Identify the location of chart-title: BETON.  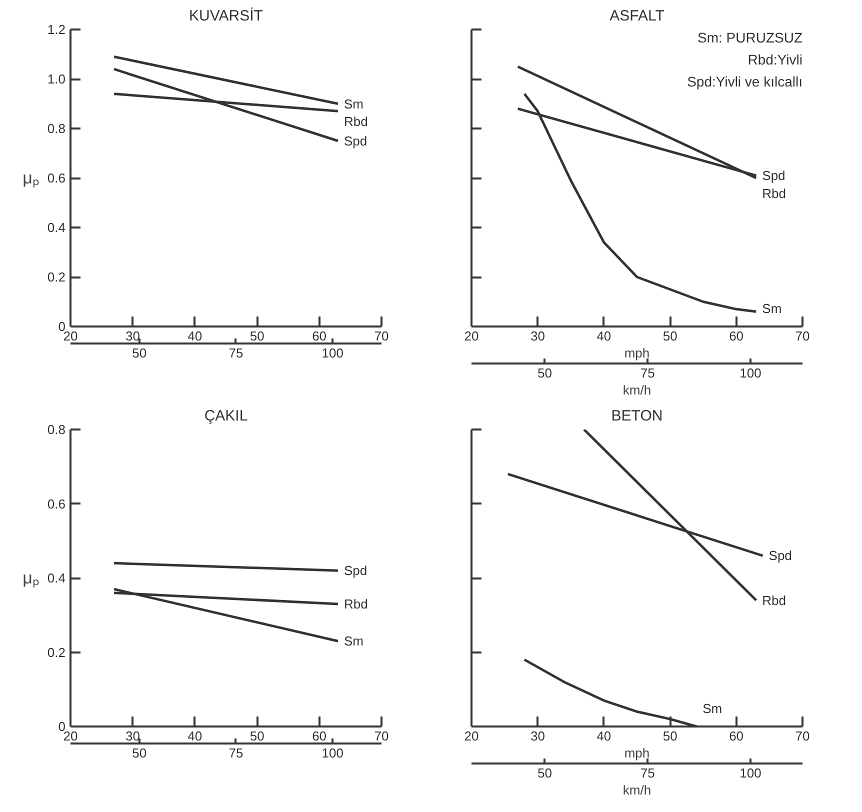
(637, 416).